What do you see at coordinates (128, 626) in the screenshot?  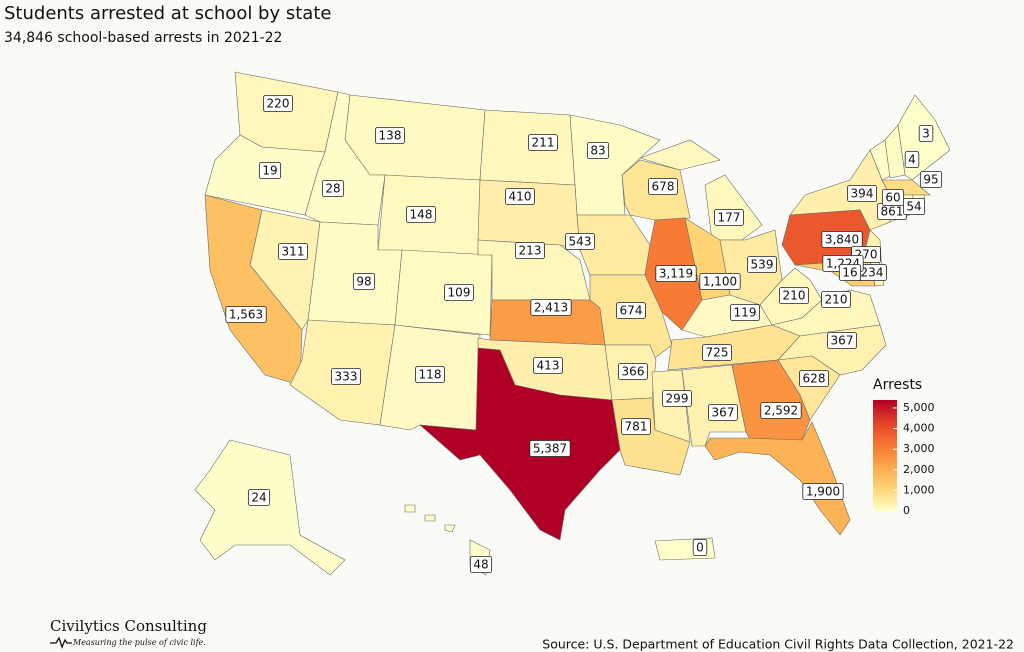 I see `brand: Civilytics Consulting` at bounding box center [128, 626].